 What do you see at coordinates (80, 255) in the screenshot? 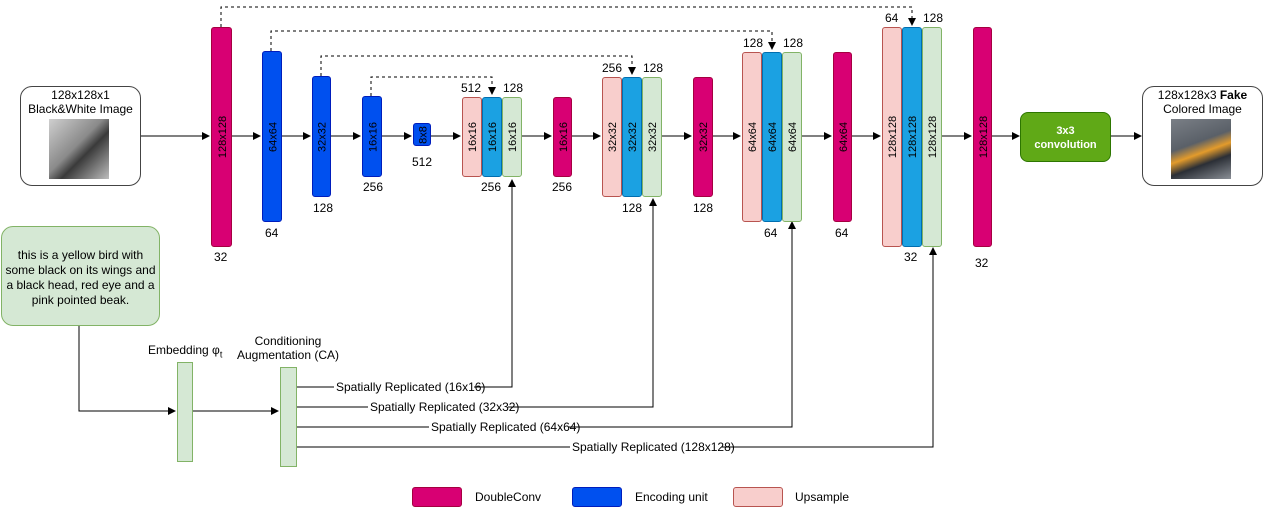
I see `text-prompt-line-1: this is a yellow bird with` at bounding box center [80, 255].